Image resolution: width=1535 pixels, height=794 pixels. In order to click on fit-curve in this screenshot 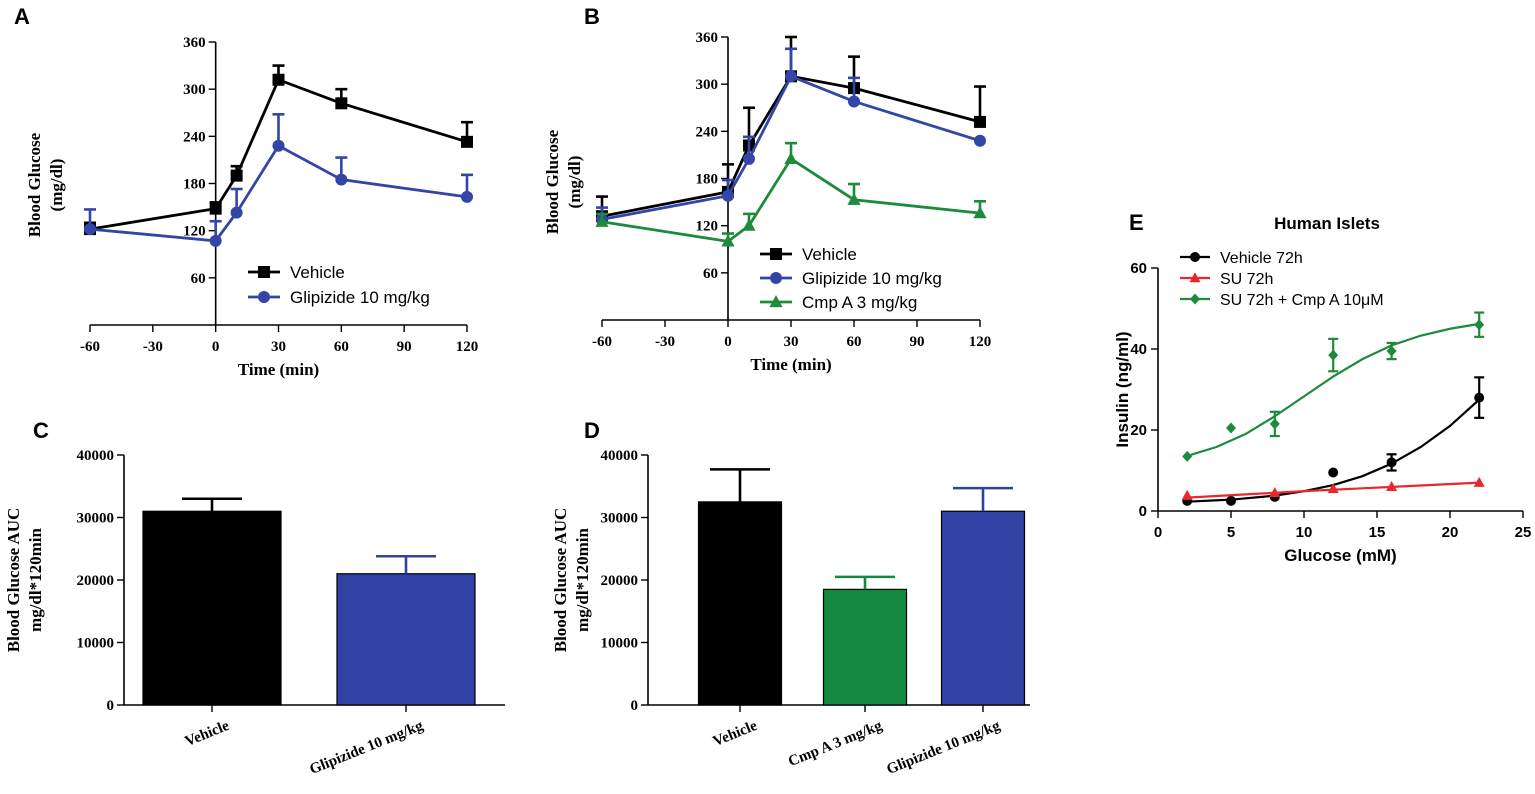, I will do `click(1333, 450)`.